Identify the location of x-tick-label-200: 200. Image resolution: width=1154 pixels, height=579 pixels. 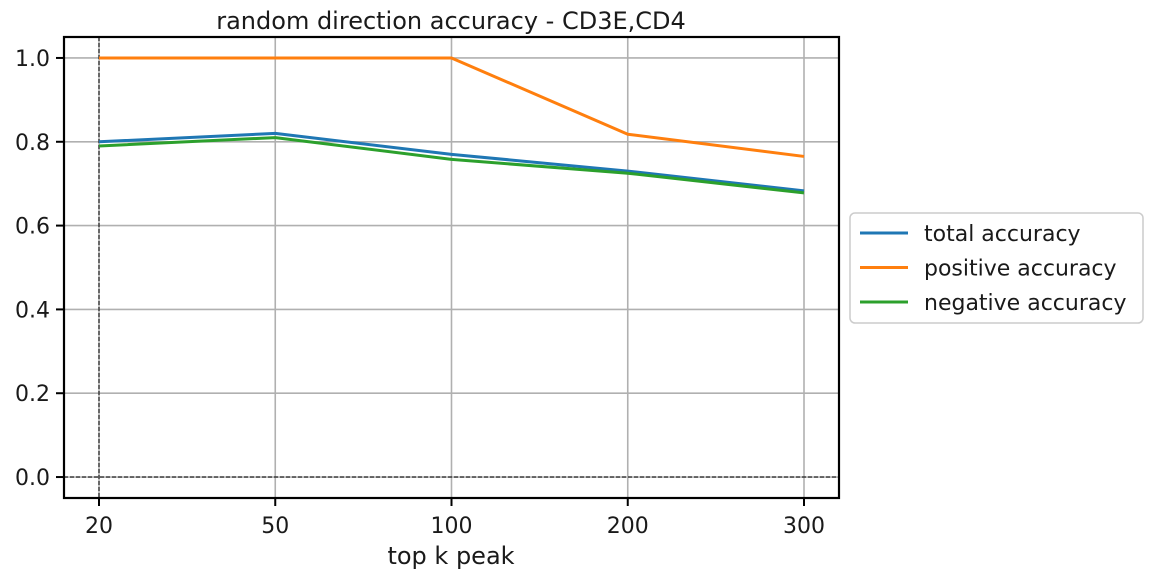
(628, 526).